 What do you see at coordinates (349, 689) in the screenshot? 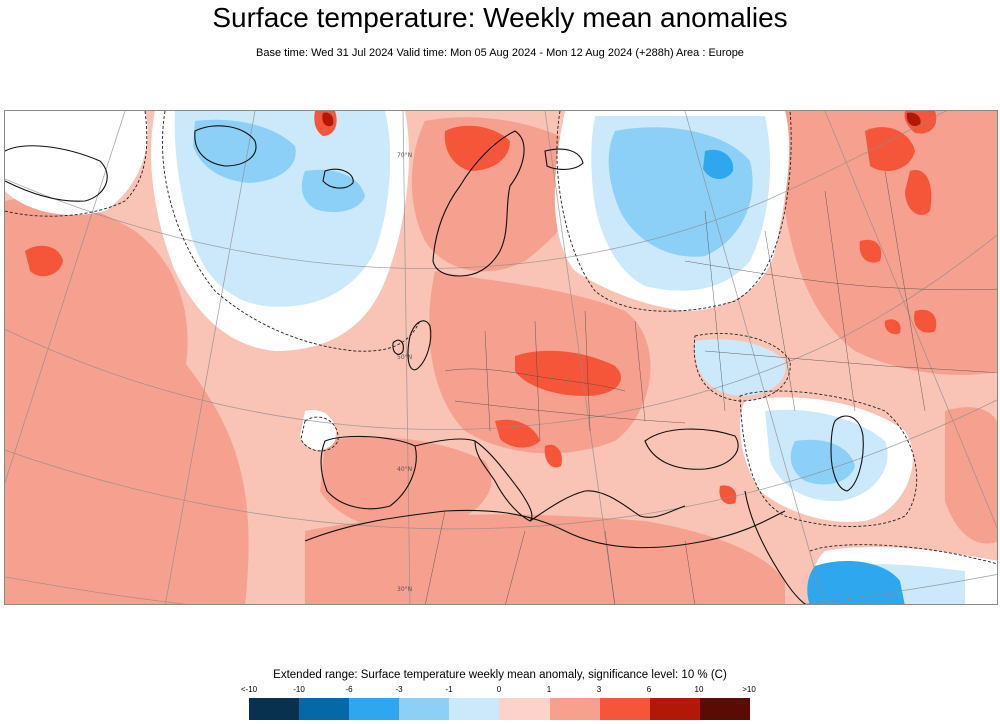
I see `legend-tick: -6` at bounding box center [349, 689].